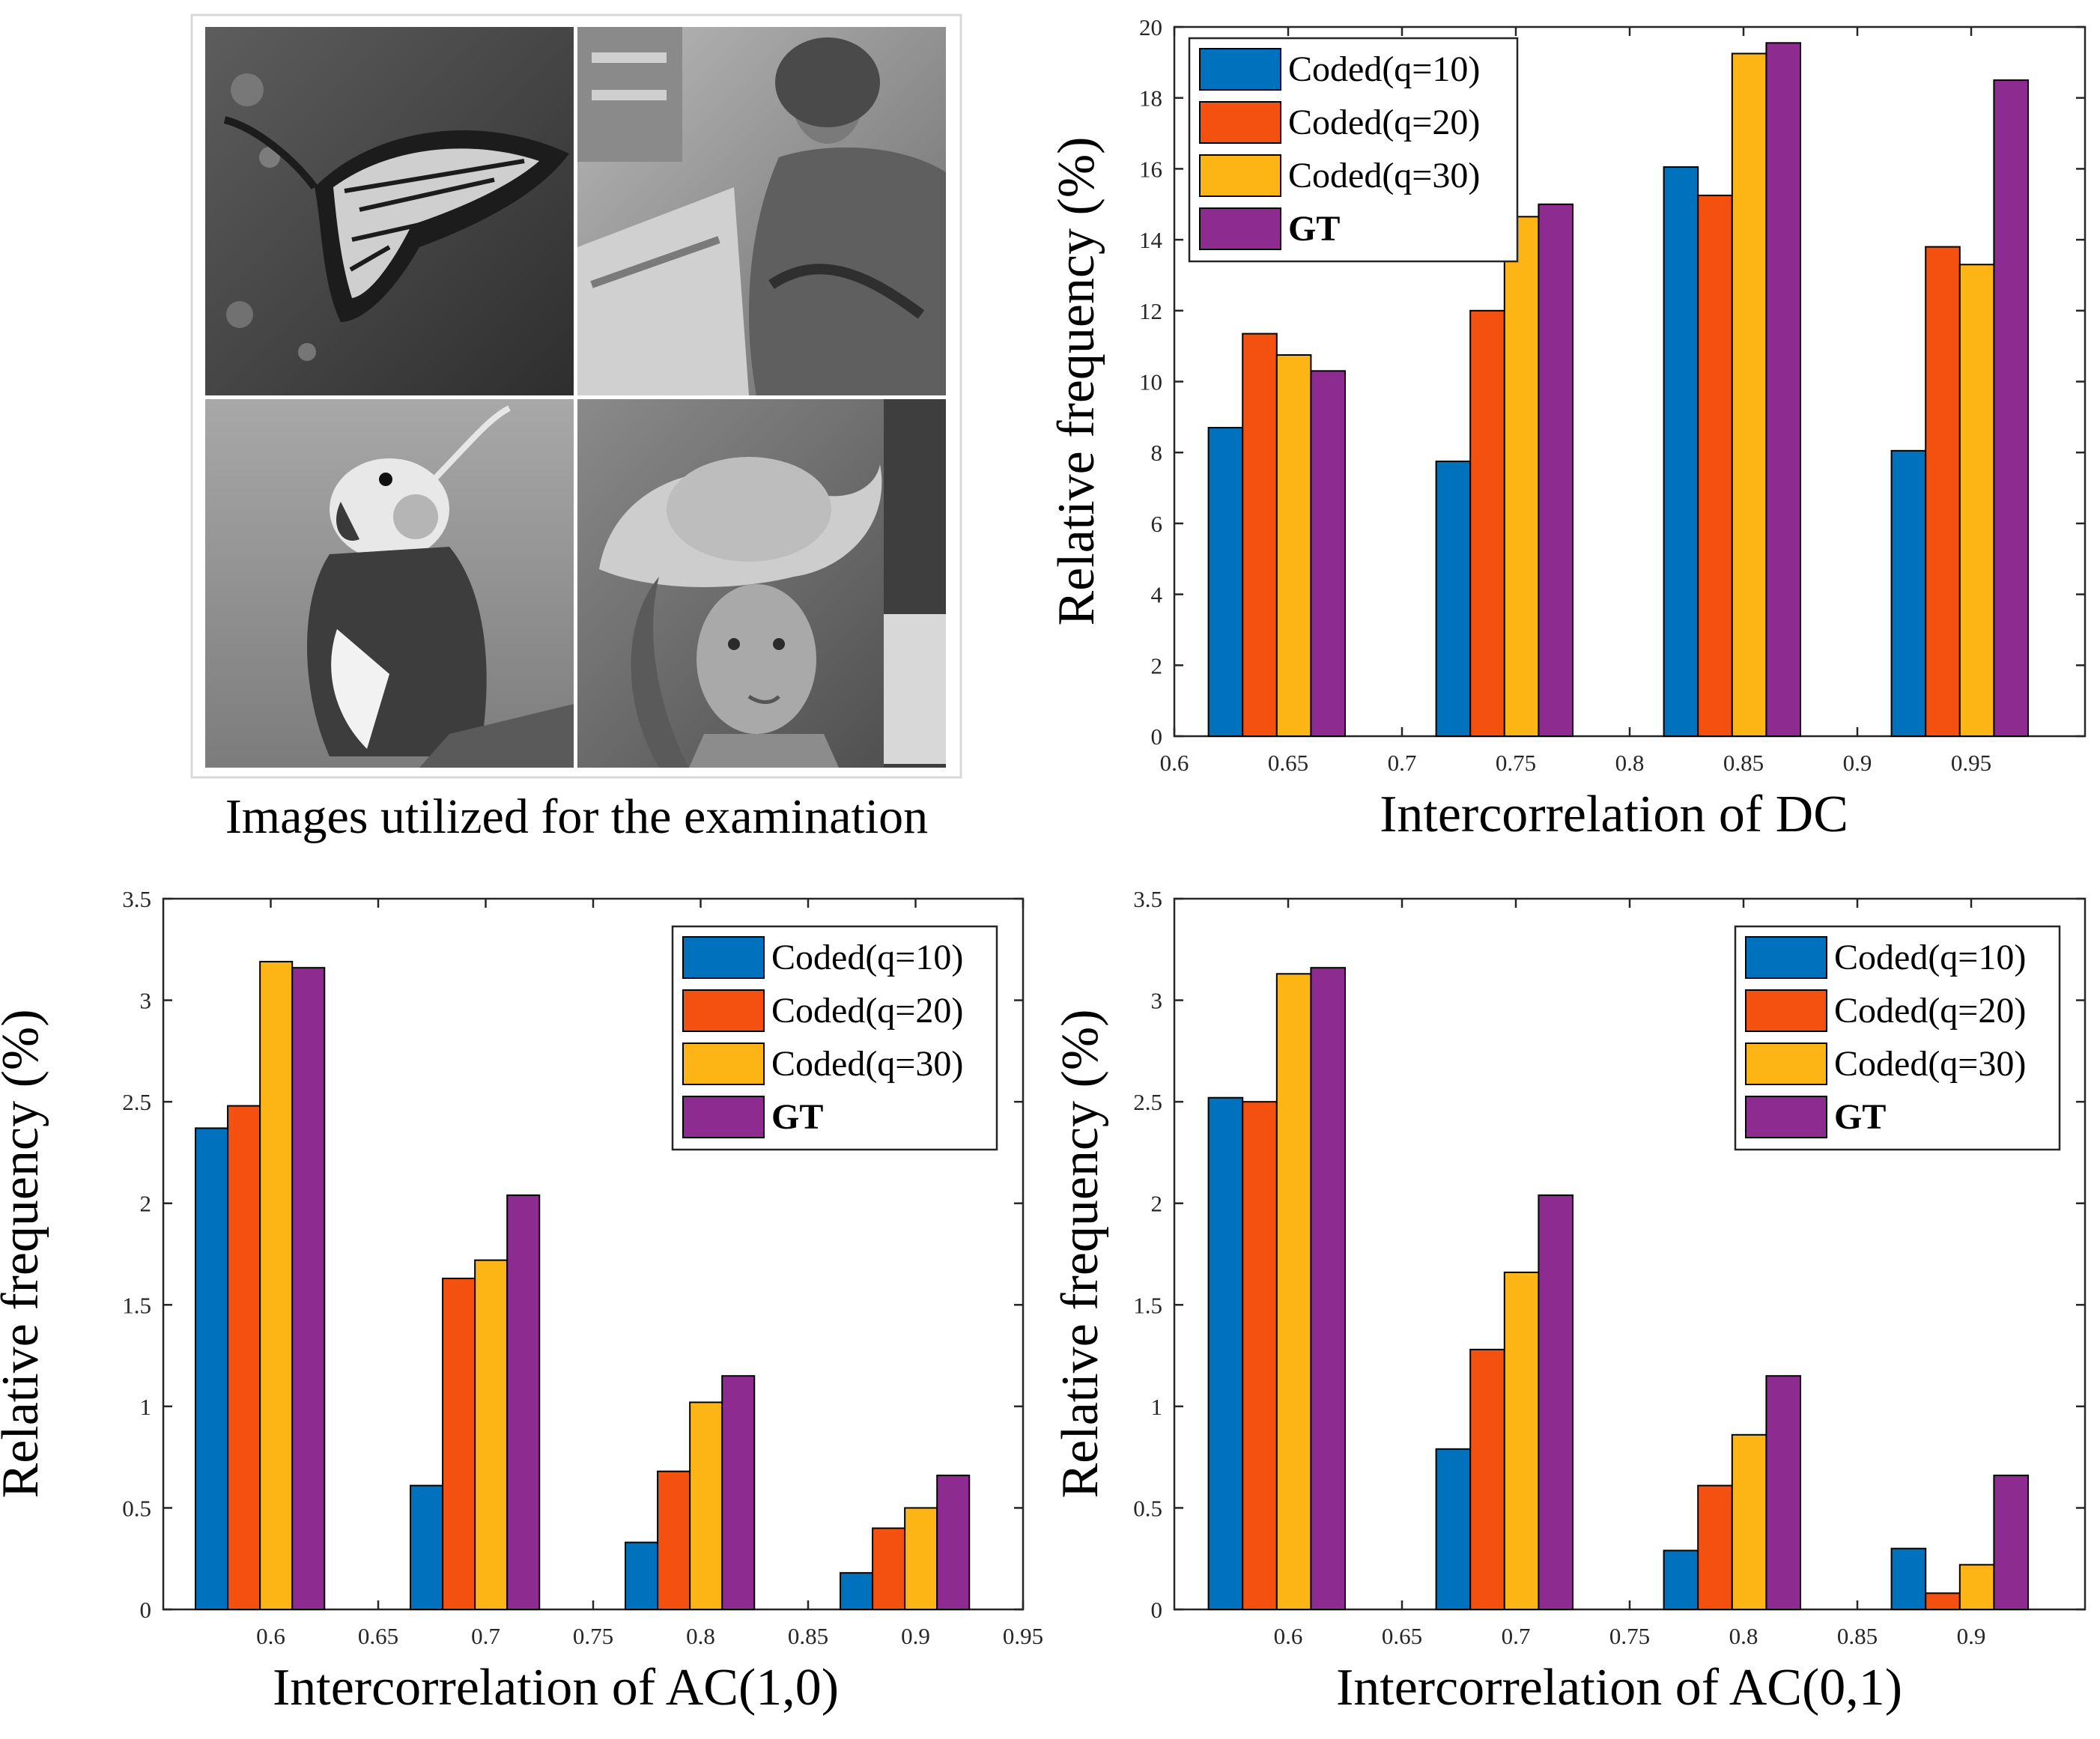 The image size is (2100, 1739). What do you see at coordinates (1786, 957) in the screenshot?
I see `chart-ac01-legend-swatch-q10` at bounding box center [1786, 957].